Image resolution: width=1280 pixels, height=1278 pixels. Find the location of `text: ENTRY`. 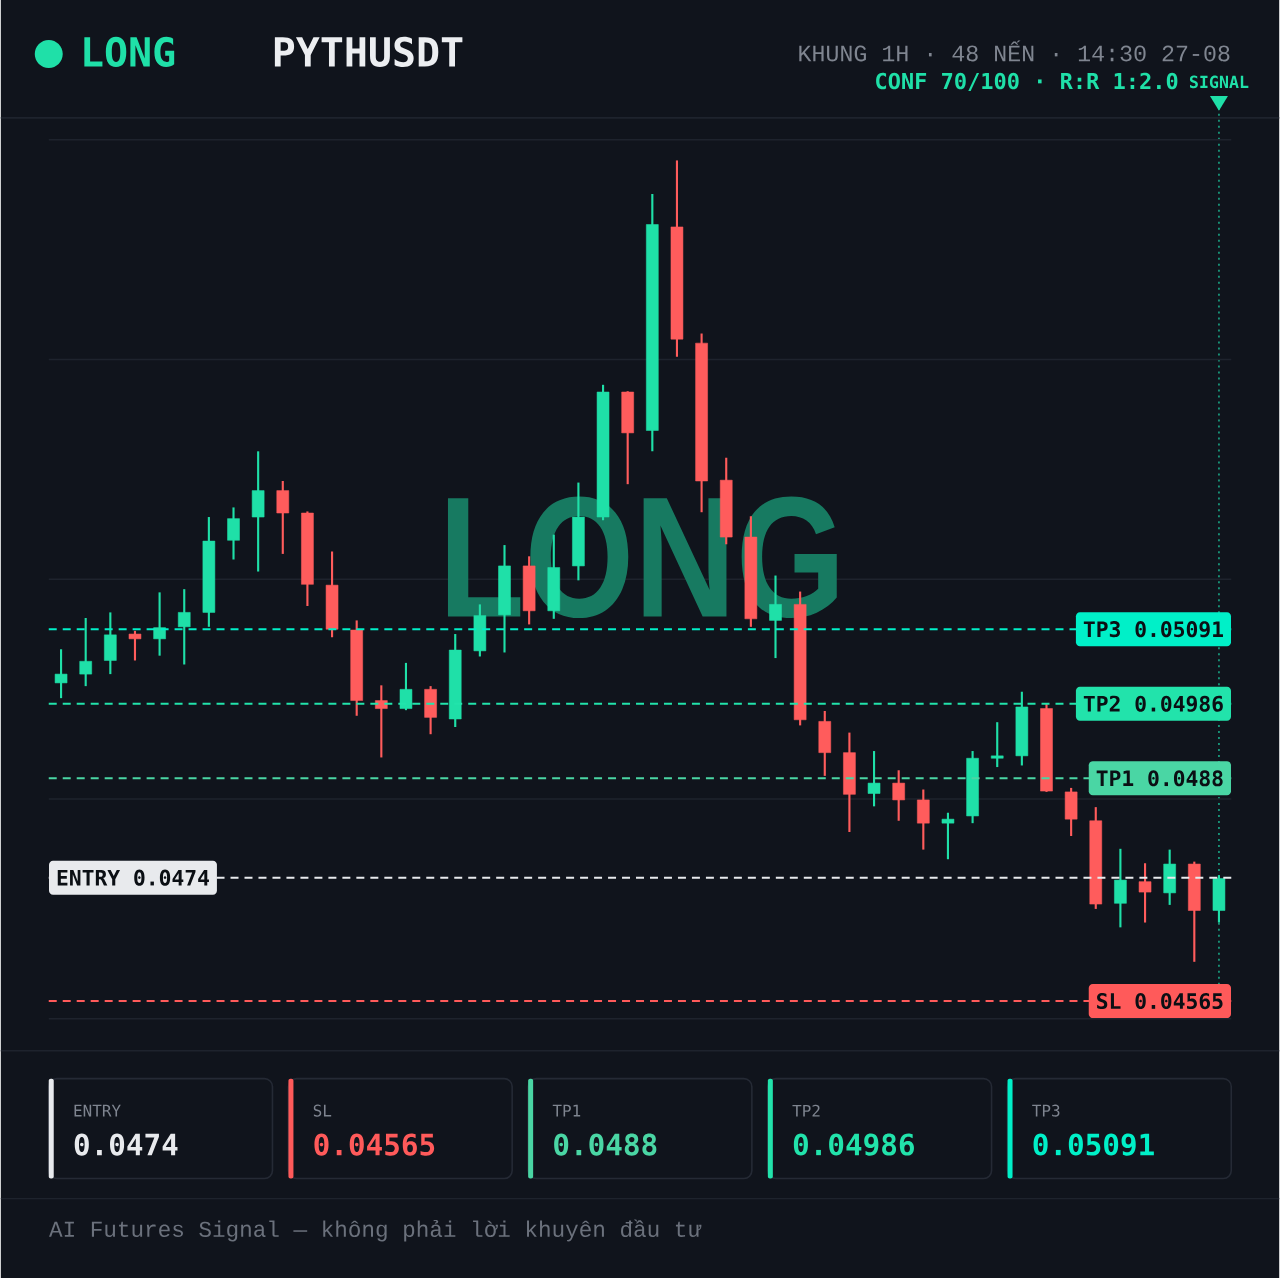

text: ENTRY is located at coordinates (97, 1110).